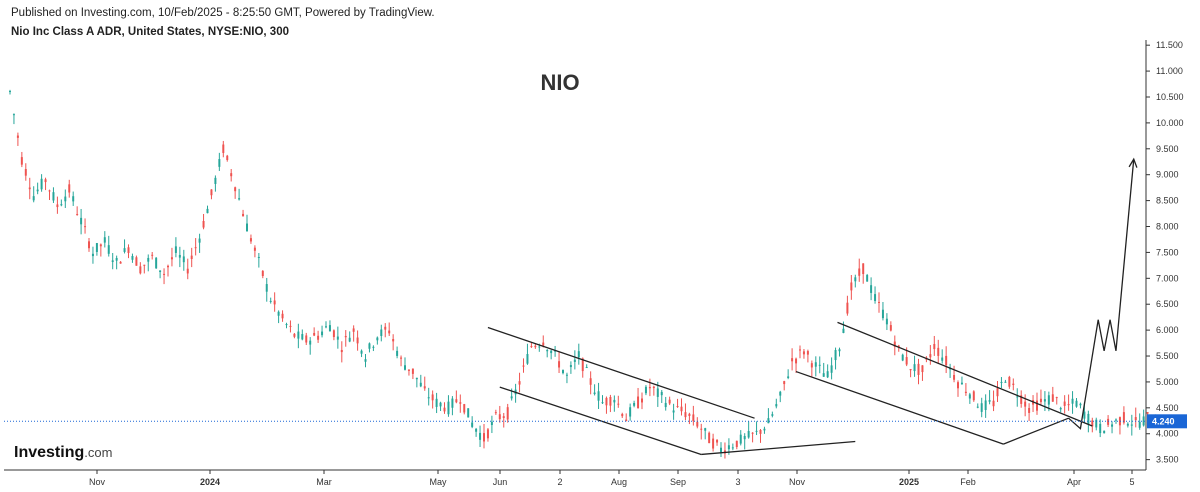  What do you see at coordinates (1167, 201) in the screenshot?
I see `y-tick-label: 8.500` at bounding box center [1167, 201].